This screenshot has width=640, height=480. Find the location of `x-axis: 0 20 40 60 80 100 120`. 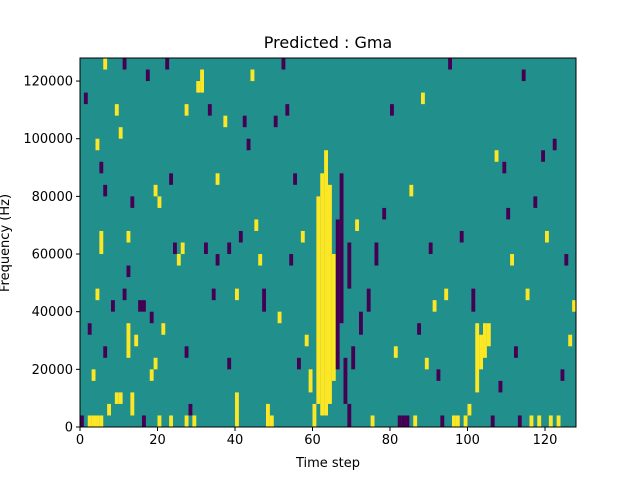

x-axis: 0 20 40 60 80 100 120 is located at coordinates (317, 437).